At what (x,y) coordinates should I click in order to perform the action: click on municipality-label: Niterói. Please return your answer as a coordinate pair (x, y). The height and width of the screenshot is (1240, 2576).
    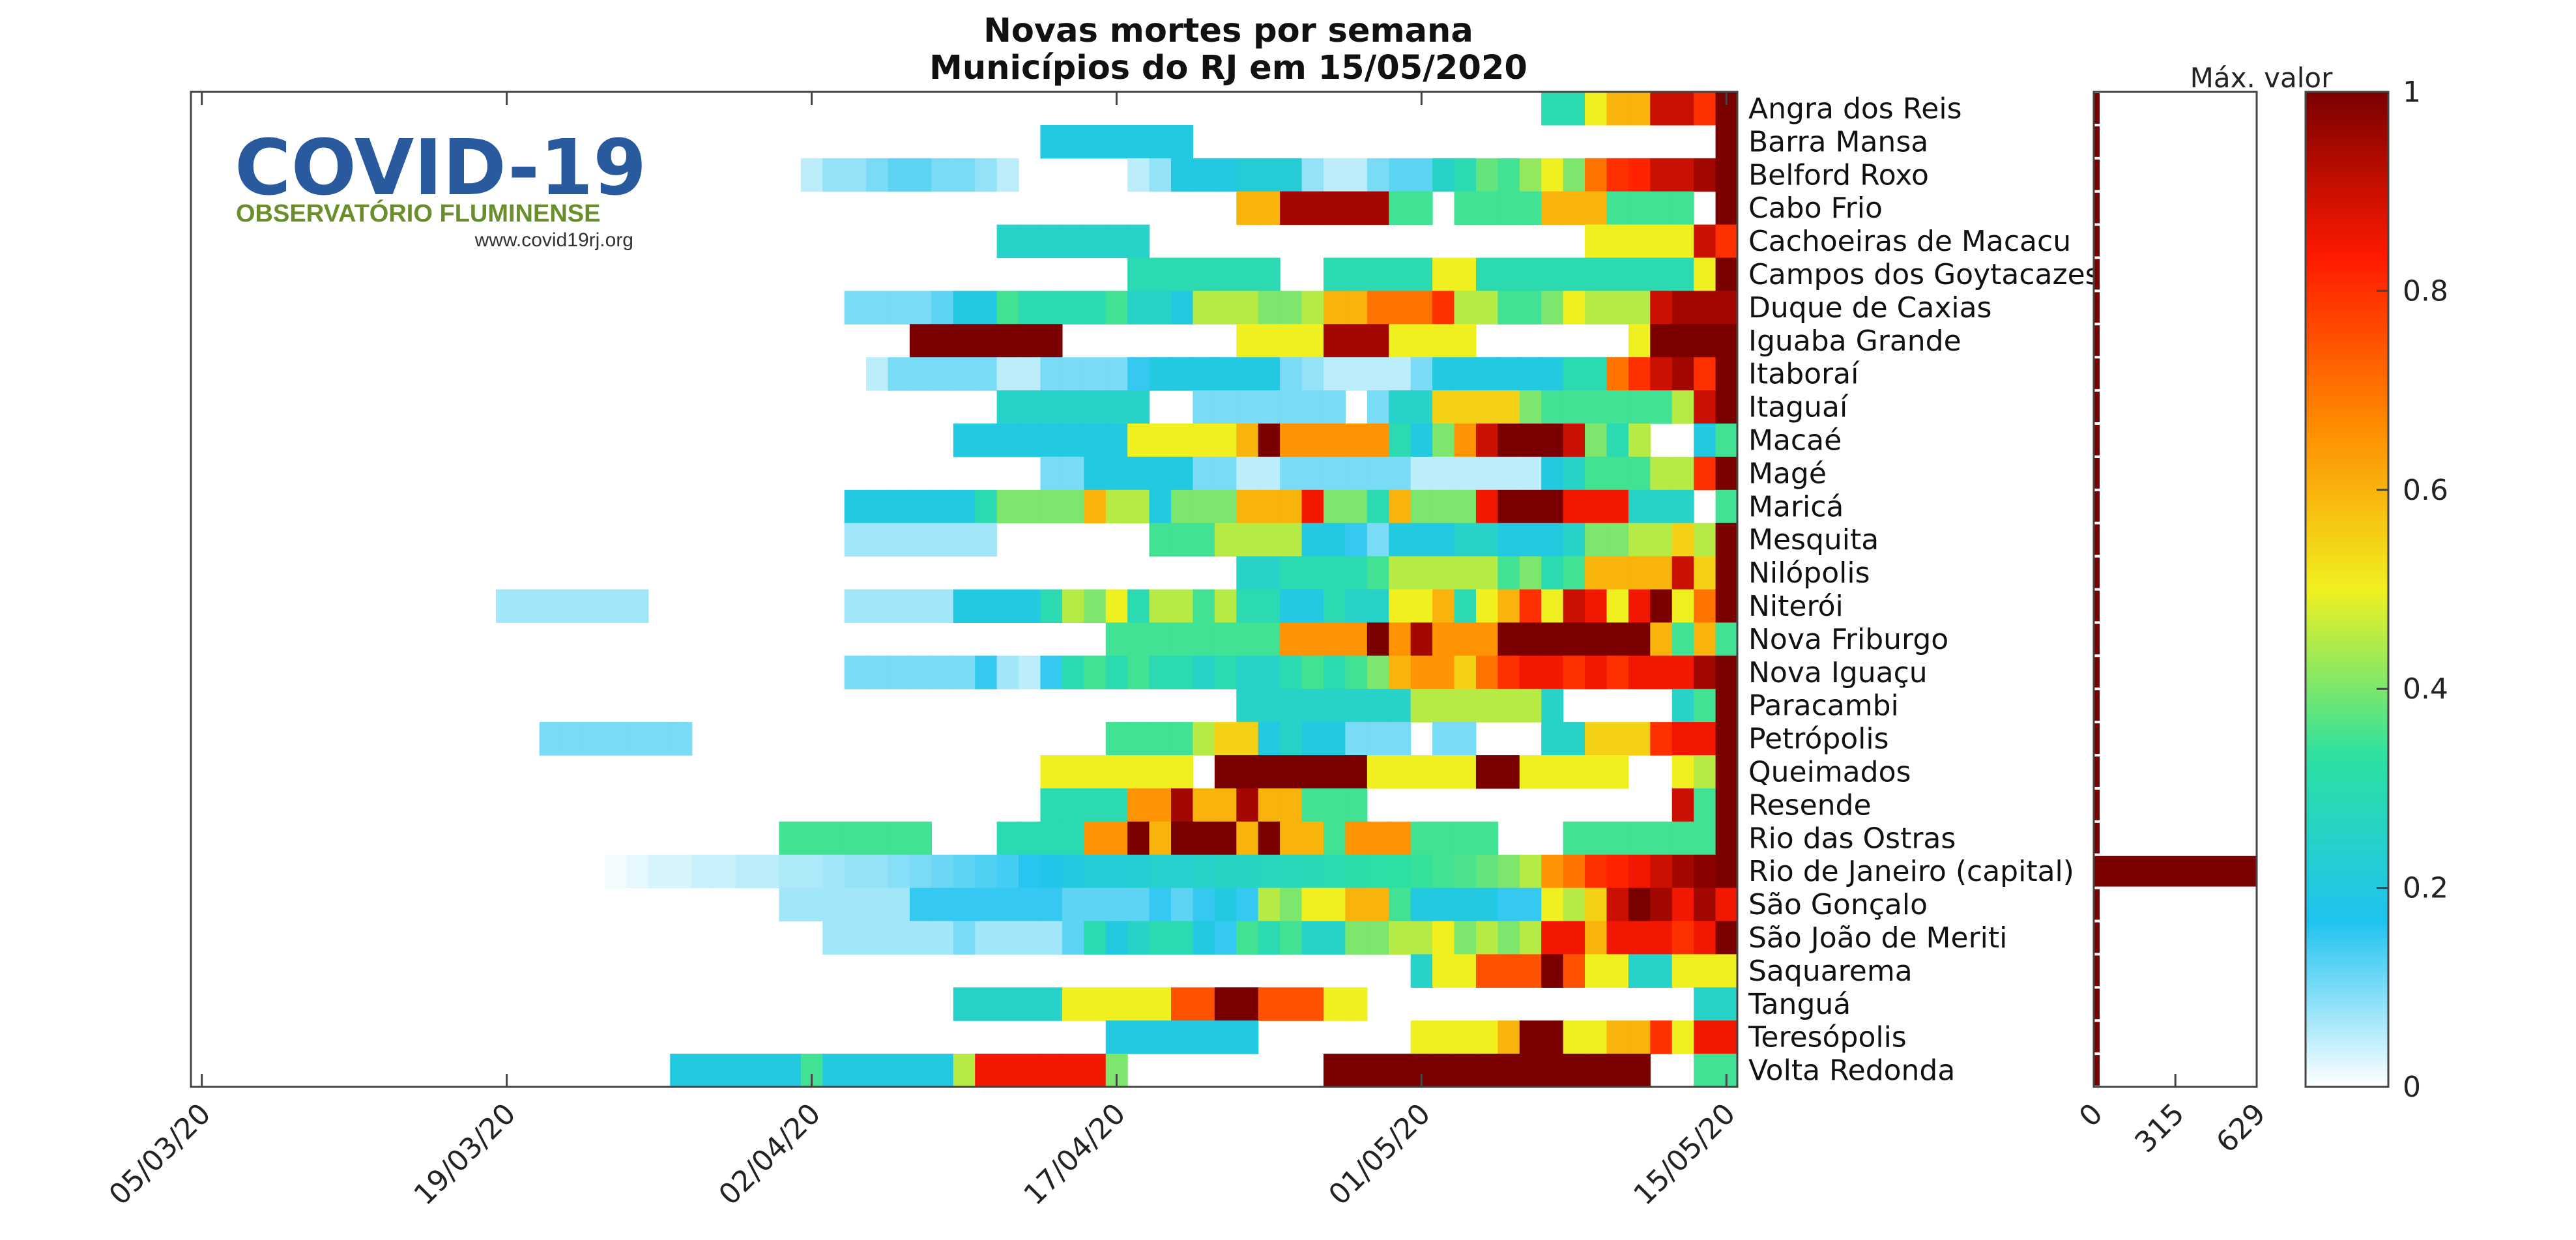
    Looking at the image, I should click on (1796, 606).